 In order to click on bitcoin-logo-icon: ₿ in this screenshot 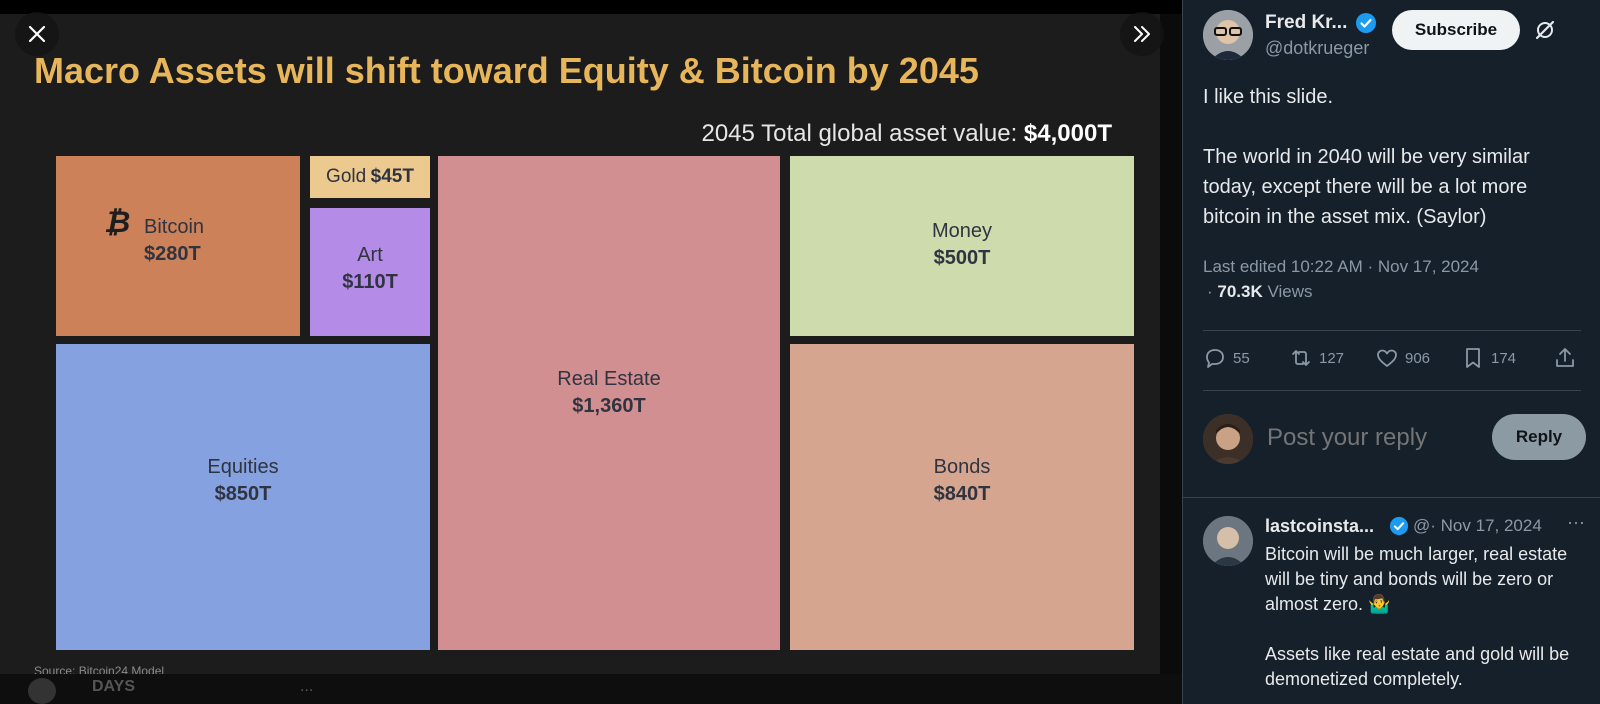, I will do `click(117, 222)`.